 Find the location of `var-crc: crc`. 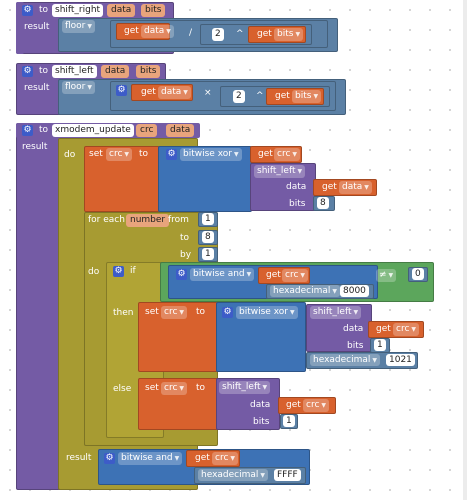

var-crc: crc is located at coordinates (292, 275).